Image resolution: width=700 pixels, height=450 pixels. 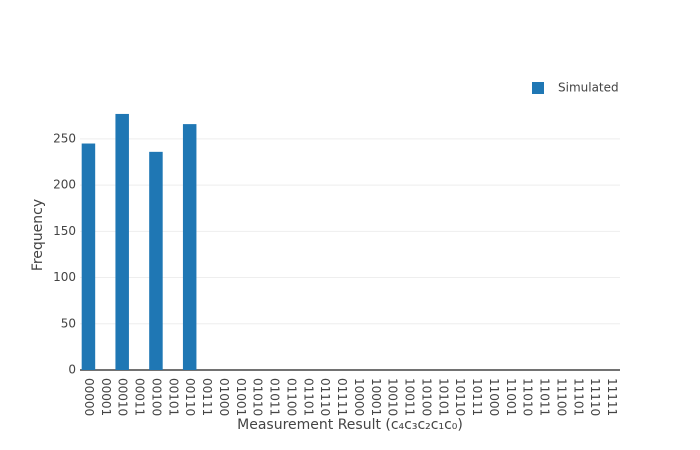 What do you see at coordinates (64, 185) in the screenshot?
I see `y-tick-label: 200` at bounding box center [64, 185].